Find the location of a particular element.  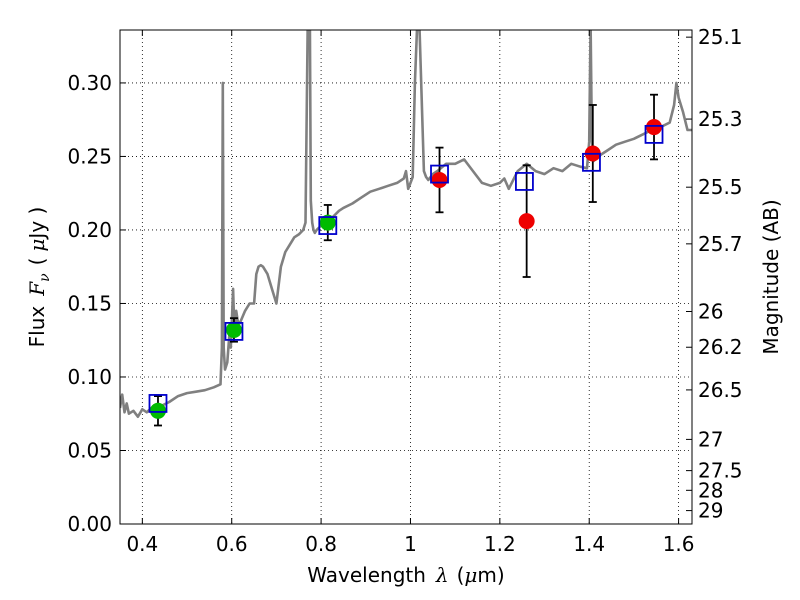

y2-tick-label: 29 is located at coordinates (710, 511).